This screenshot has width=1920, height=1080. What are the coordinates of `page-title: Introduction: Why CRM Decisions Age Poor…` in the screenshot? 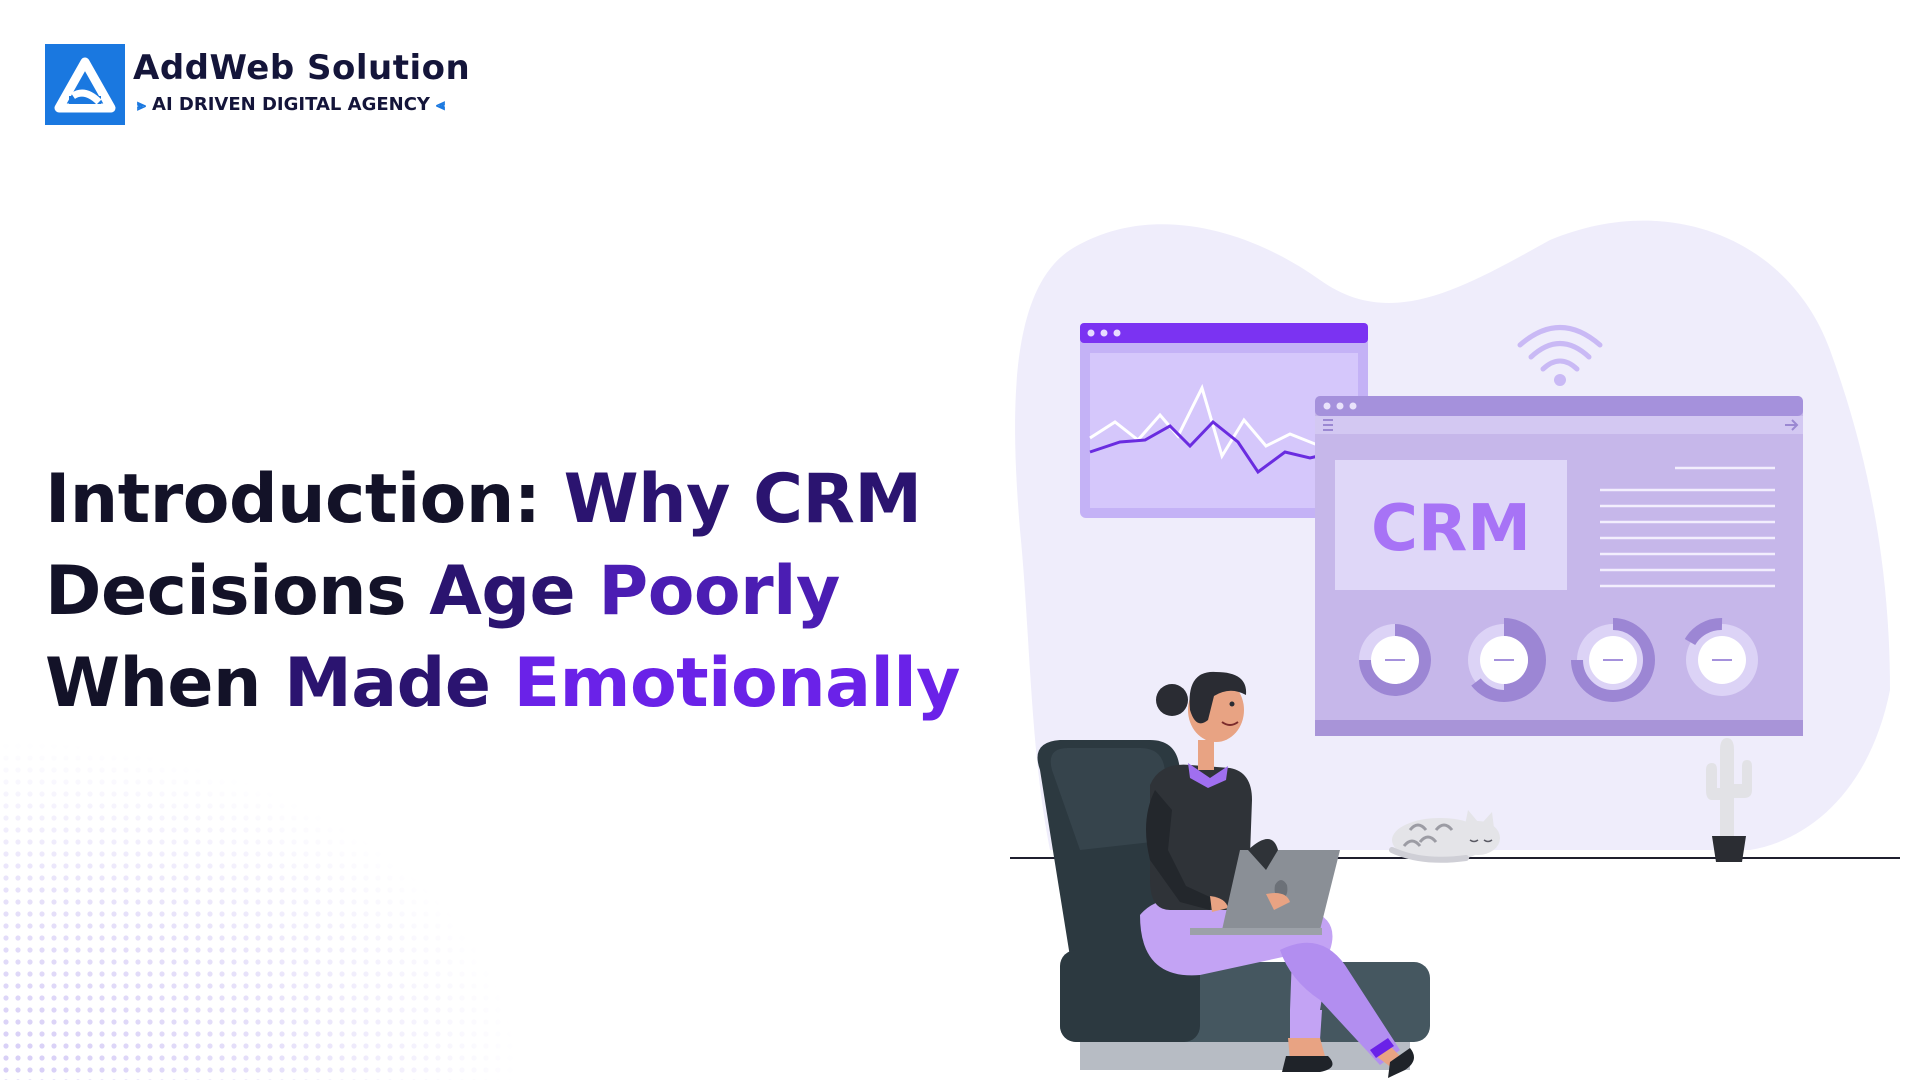 It's located at (502, 592).